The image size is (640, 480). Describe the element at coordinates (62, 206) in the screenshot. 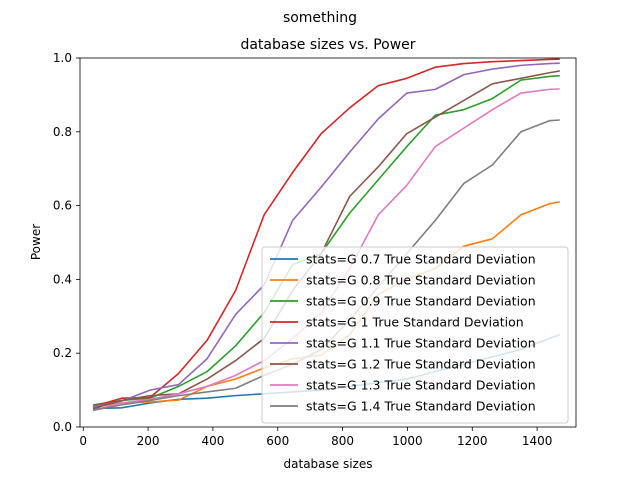

I see `y-tick-label: 0.6` at that location.